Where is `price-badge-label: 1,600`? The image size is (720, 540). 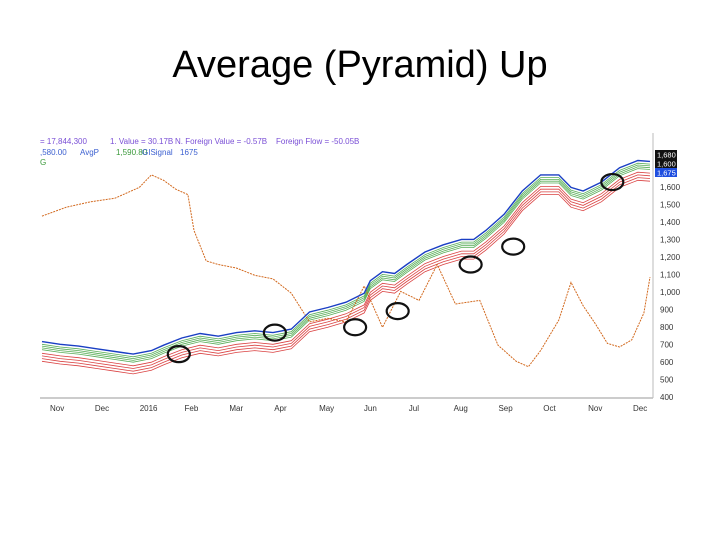
price-badge-label: 1,600 is located at coordinates (666, 164).